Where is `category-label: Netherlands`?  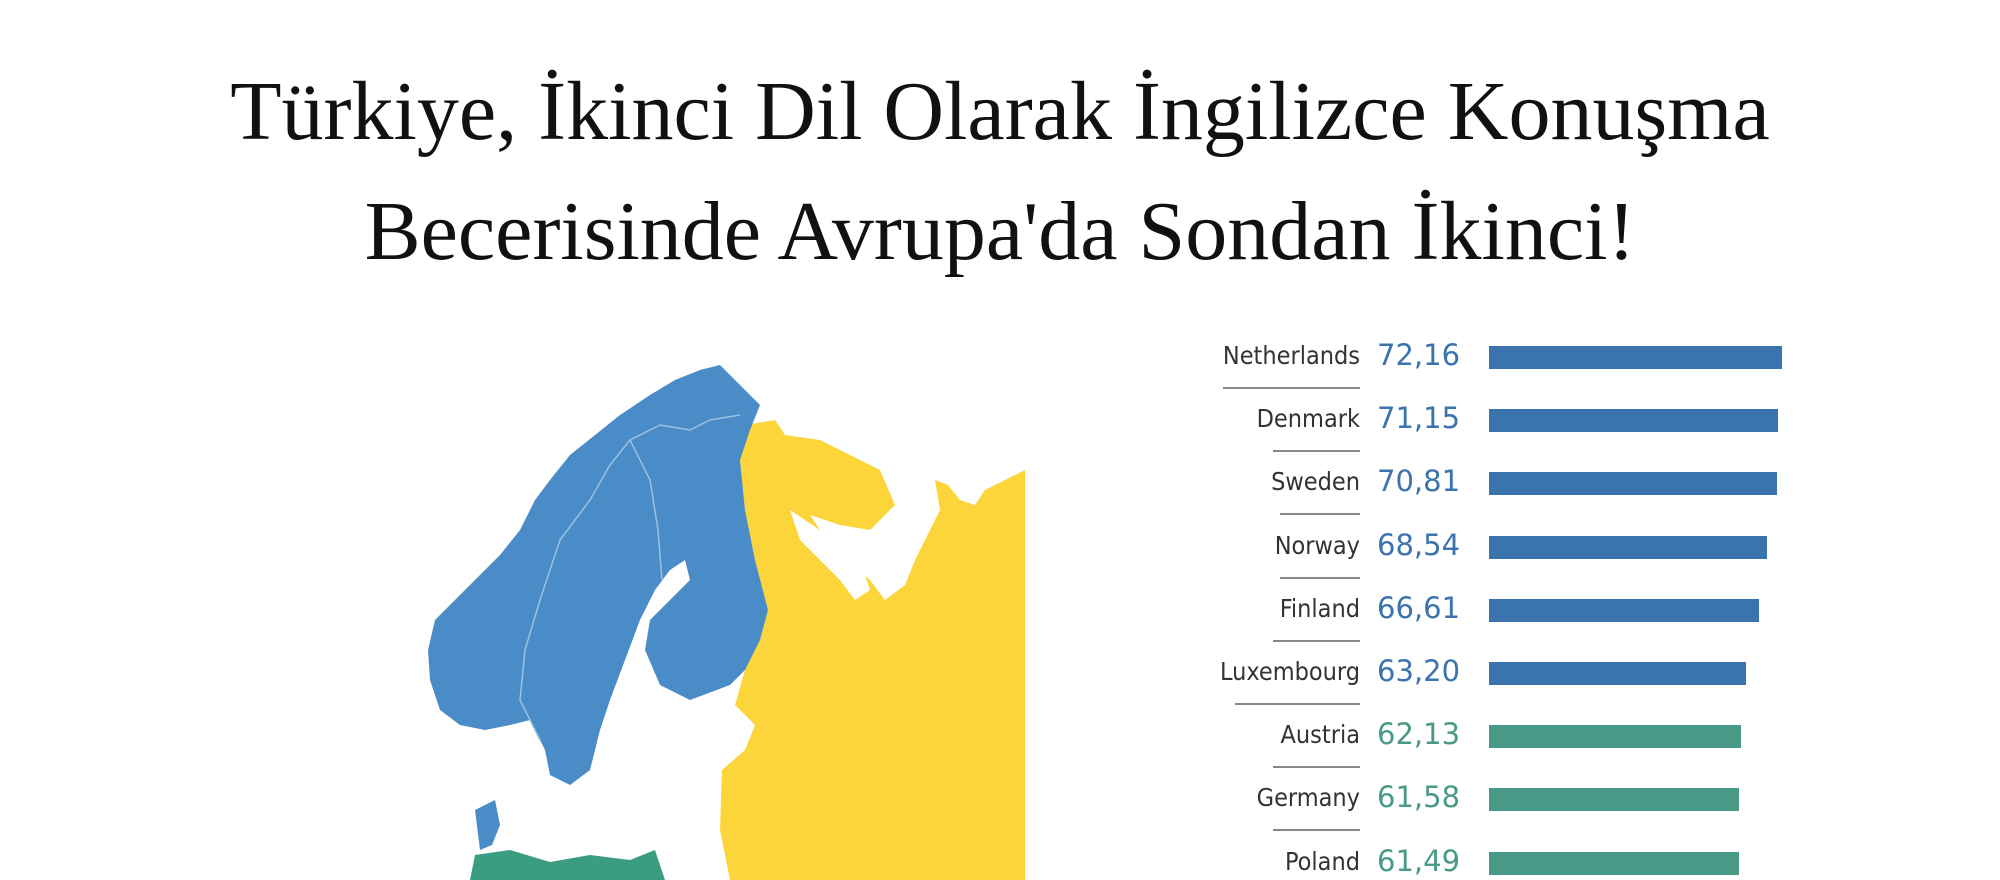
category-label: Netherlands is located at coordinates (1291, 355).